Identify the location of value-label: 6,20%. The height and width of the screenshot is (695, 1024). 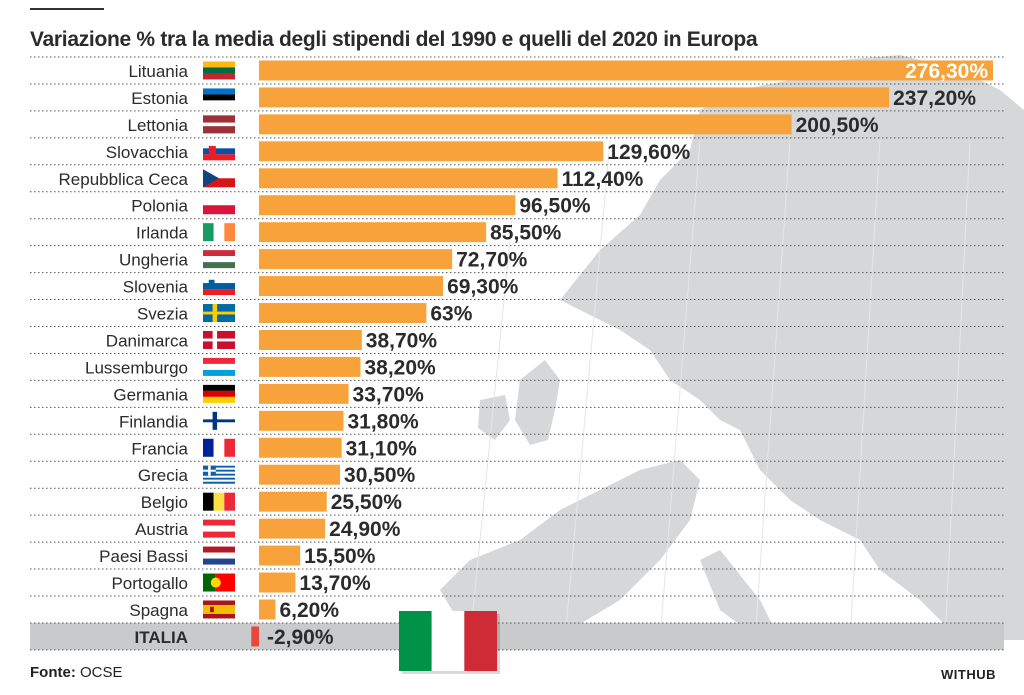
(309, 610).